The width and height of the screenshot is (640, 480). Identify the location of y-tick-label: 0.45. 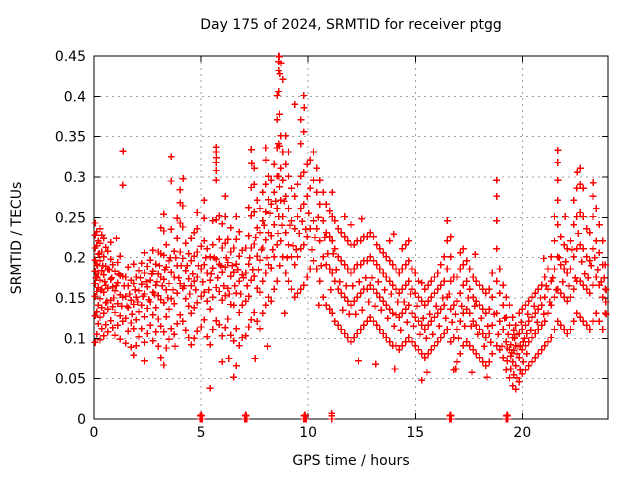
(70, 57).